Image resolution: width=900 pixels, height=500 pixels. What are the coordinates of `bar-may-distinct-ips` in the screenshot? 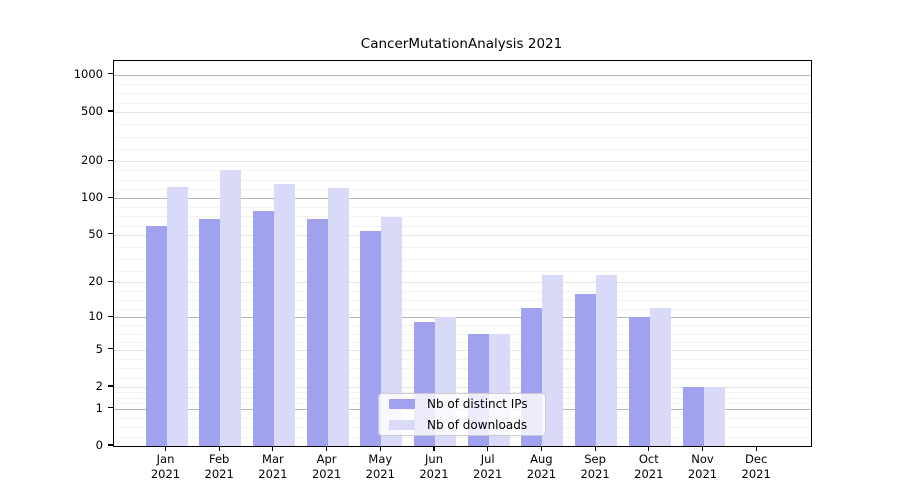 It's located at (371, 338).